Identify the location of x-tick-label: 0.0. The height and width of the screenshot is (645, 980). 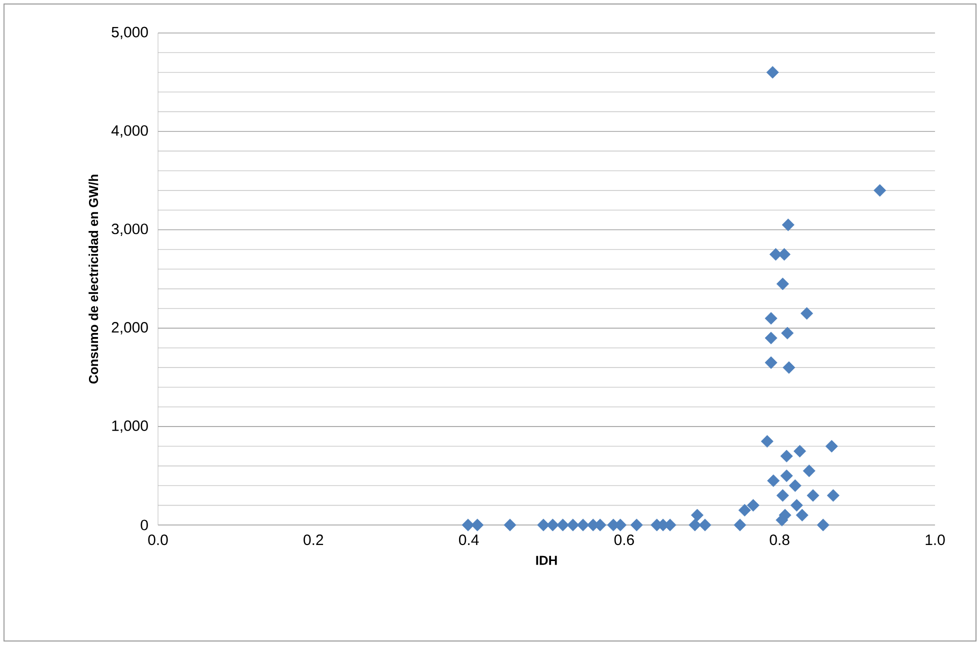
(158, 540).